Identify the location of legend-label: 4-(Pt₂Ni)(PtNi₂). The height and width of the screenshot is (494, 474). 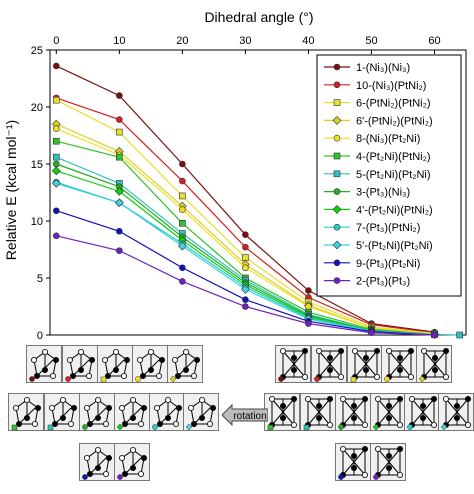
(393, 157).